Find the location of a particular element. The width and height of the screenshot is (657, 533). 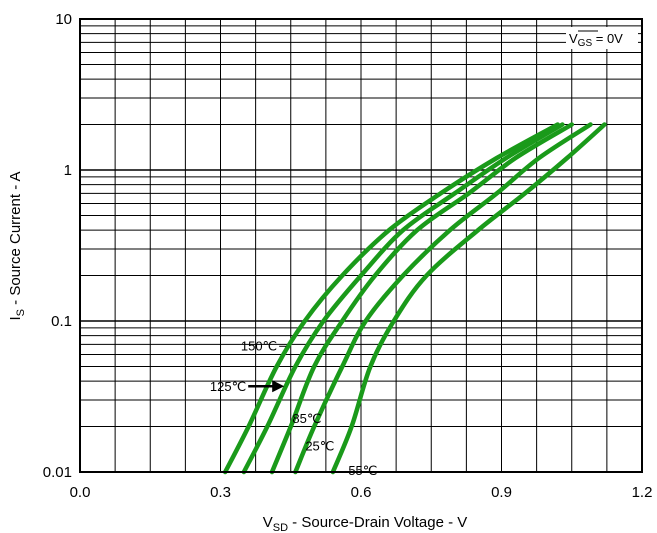

y-tick-labels: 0.01 0.1 1 10 is located at coordinates (57, 246).